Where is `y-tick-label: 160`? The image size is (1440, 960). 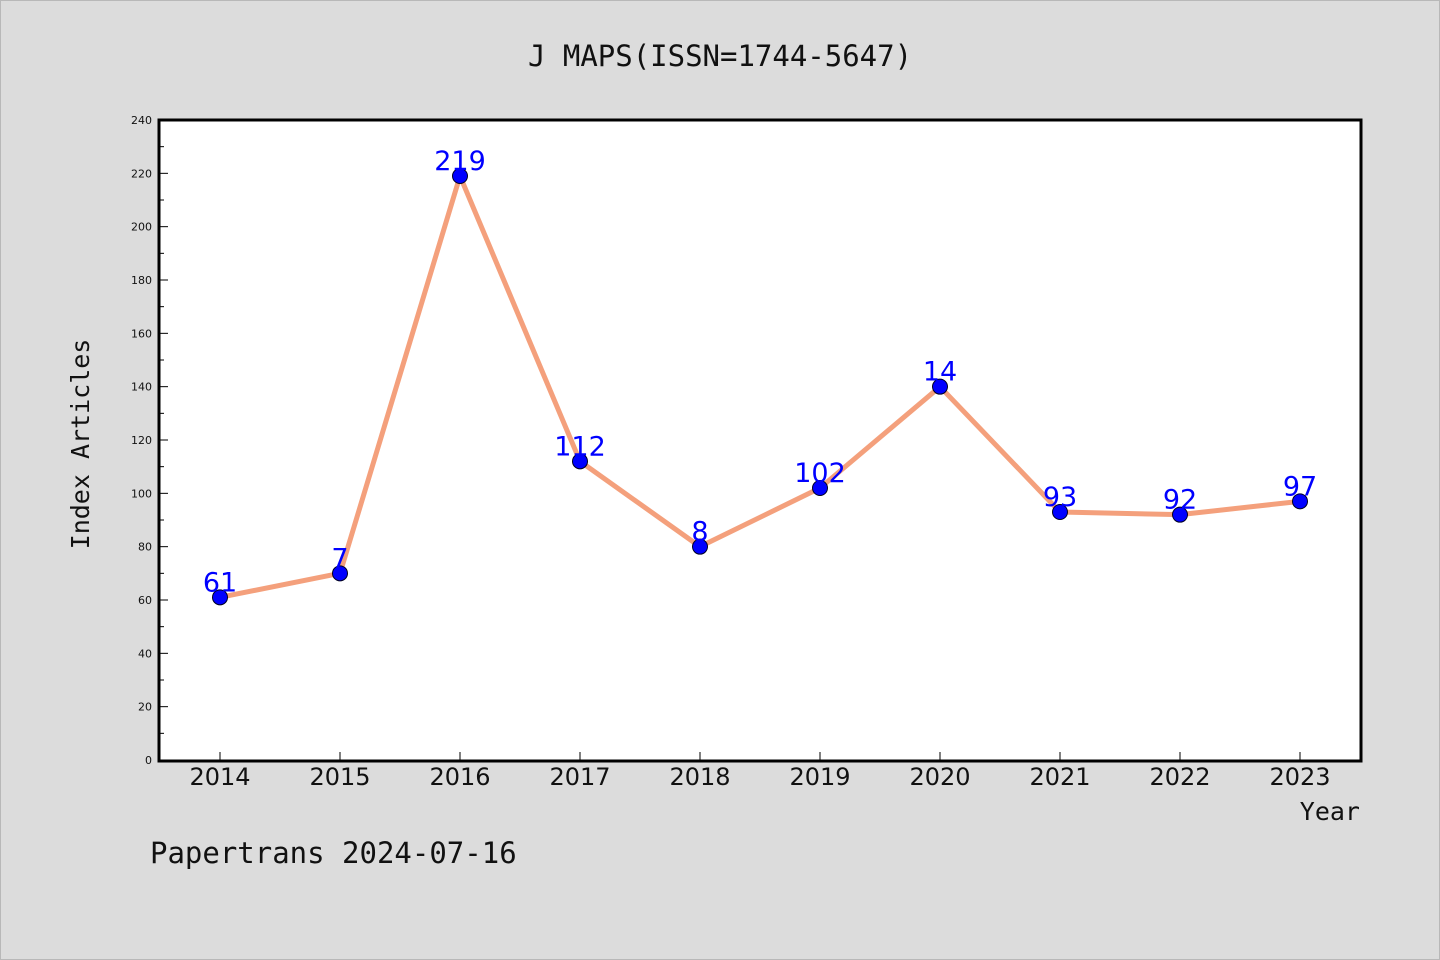
y-tick-label: 160 is located at coordinates (141, 333).